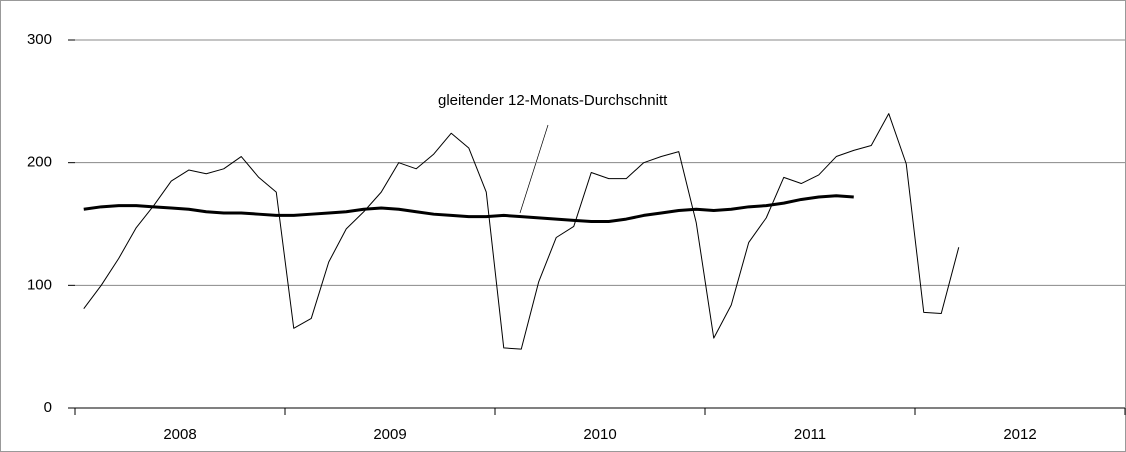 This screenshot has height=452, width=1126. I want to click on annotation: gleitender 12-Monats-Durchschnitt, so click(553, 100).